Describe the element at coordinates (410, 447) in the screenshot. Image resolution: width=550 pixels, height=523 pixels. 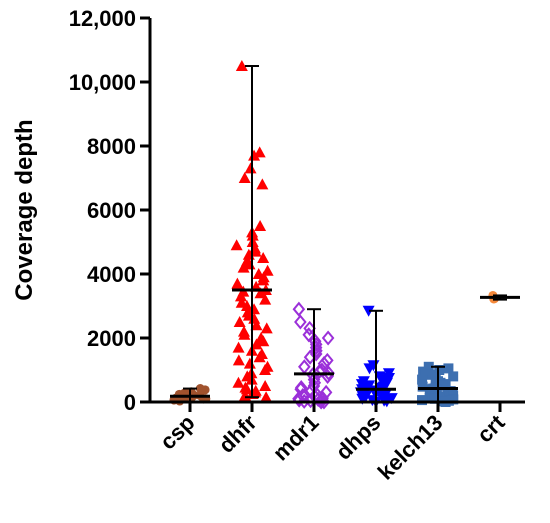
I see `x-category-label: kelch13` at that location.